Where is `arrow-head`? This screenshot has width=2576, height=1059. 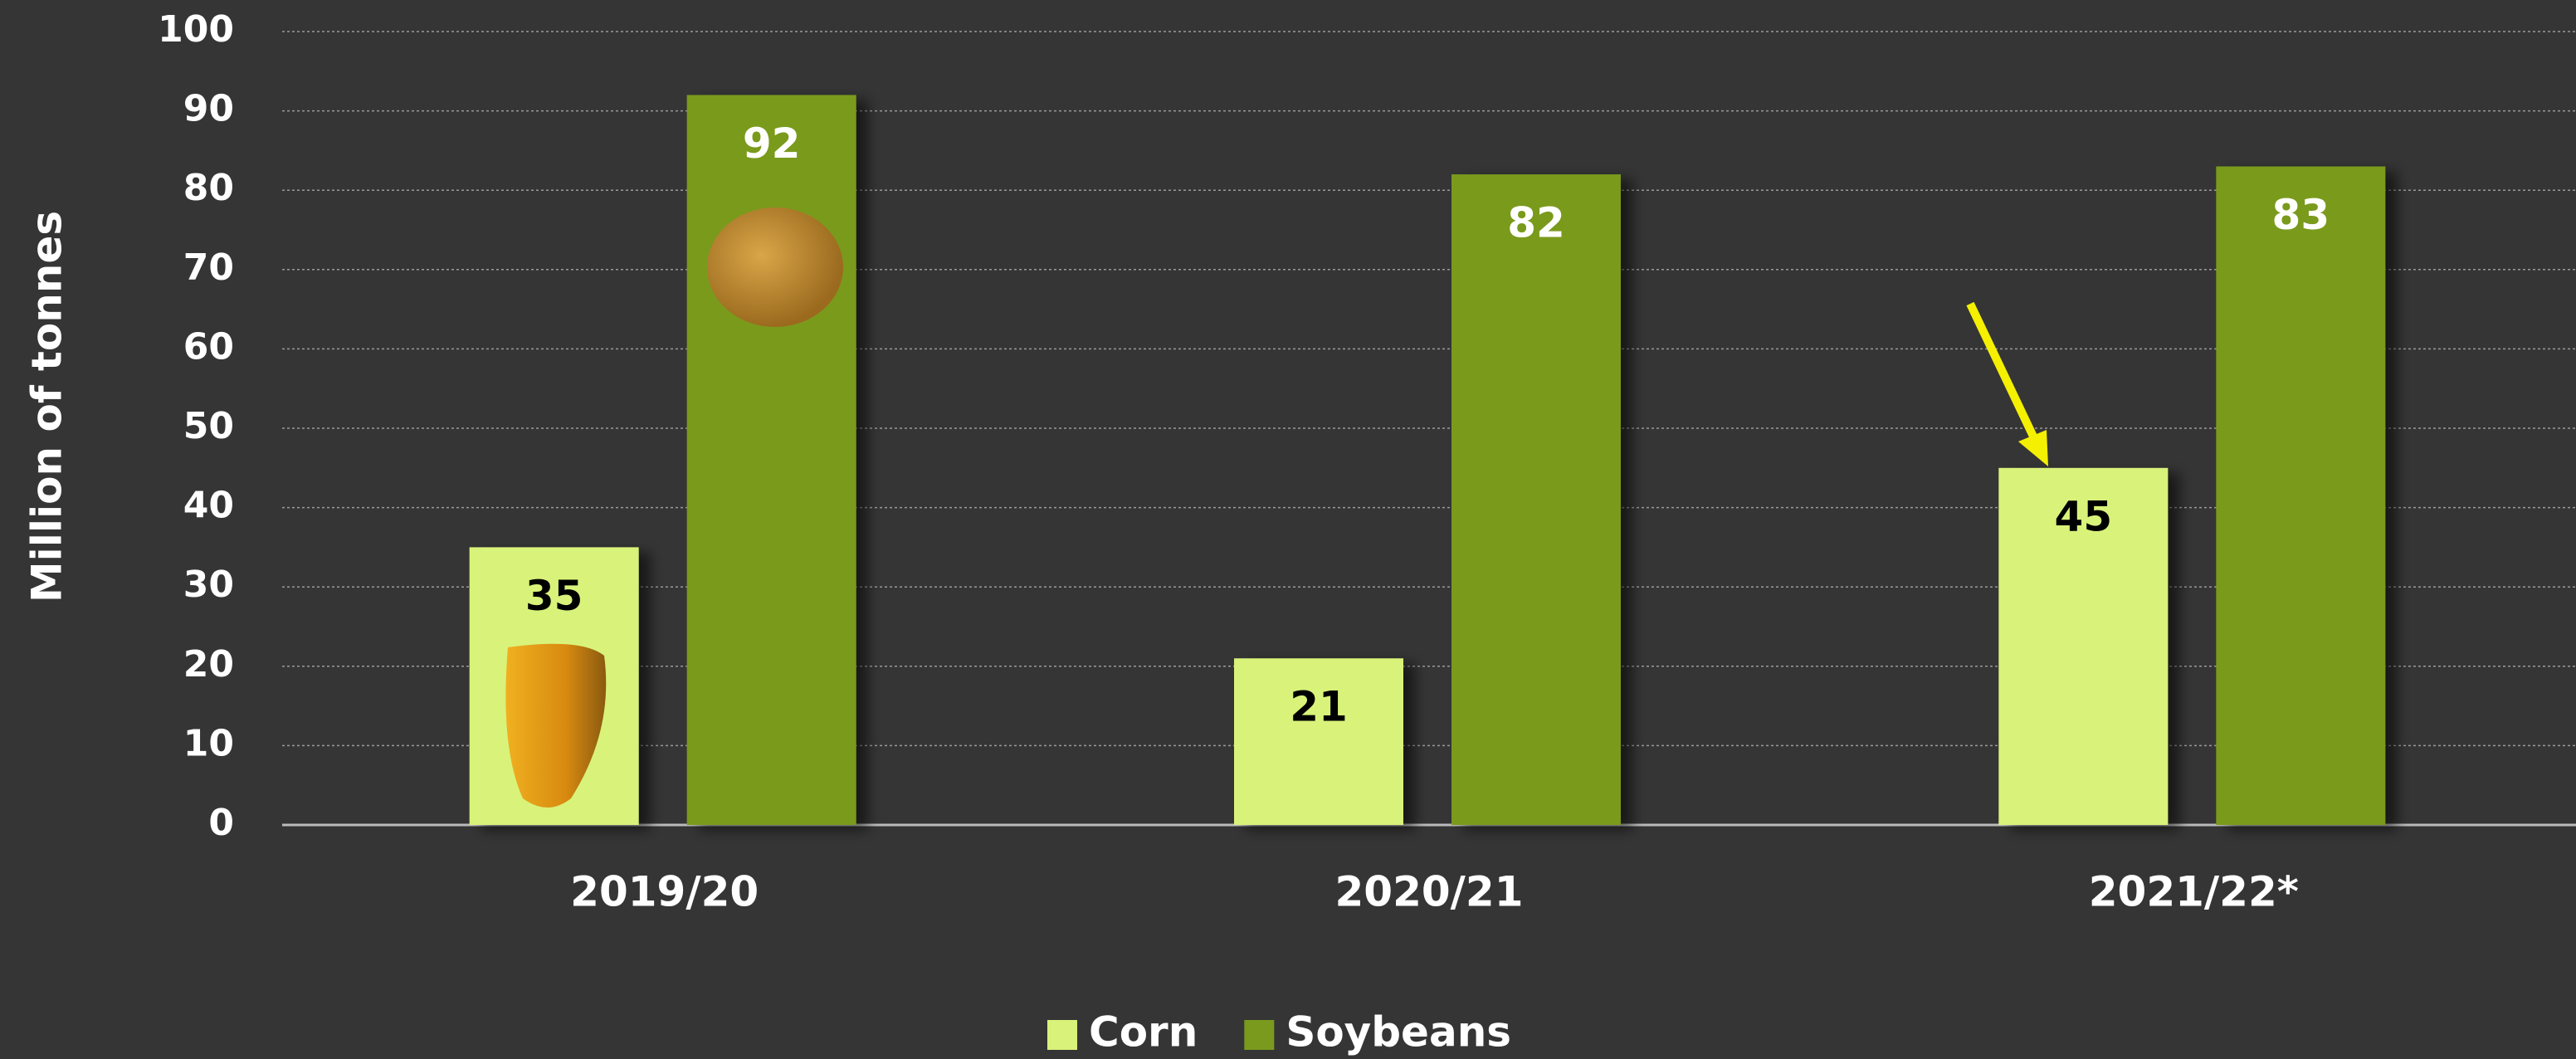 arrow-head is located at coordinates (2033, 448).